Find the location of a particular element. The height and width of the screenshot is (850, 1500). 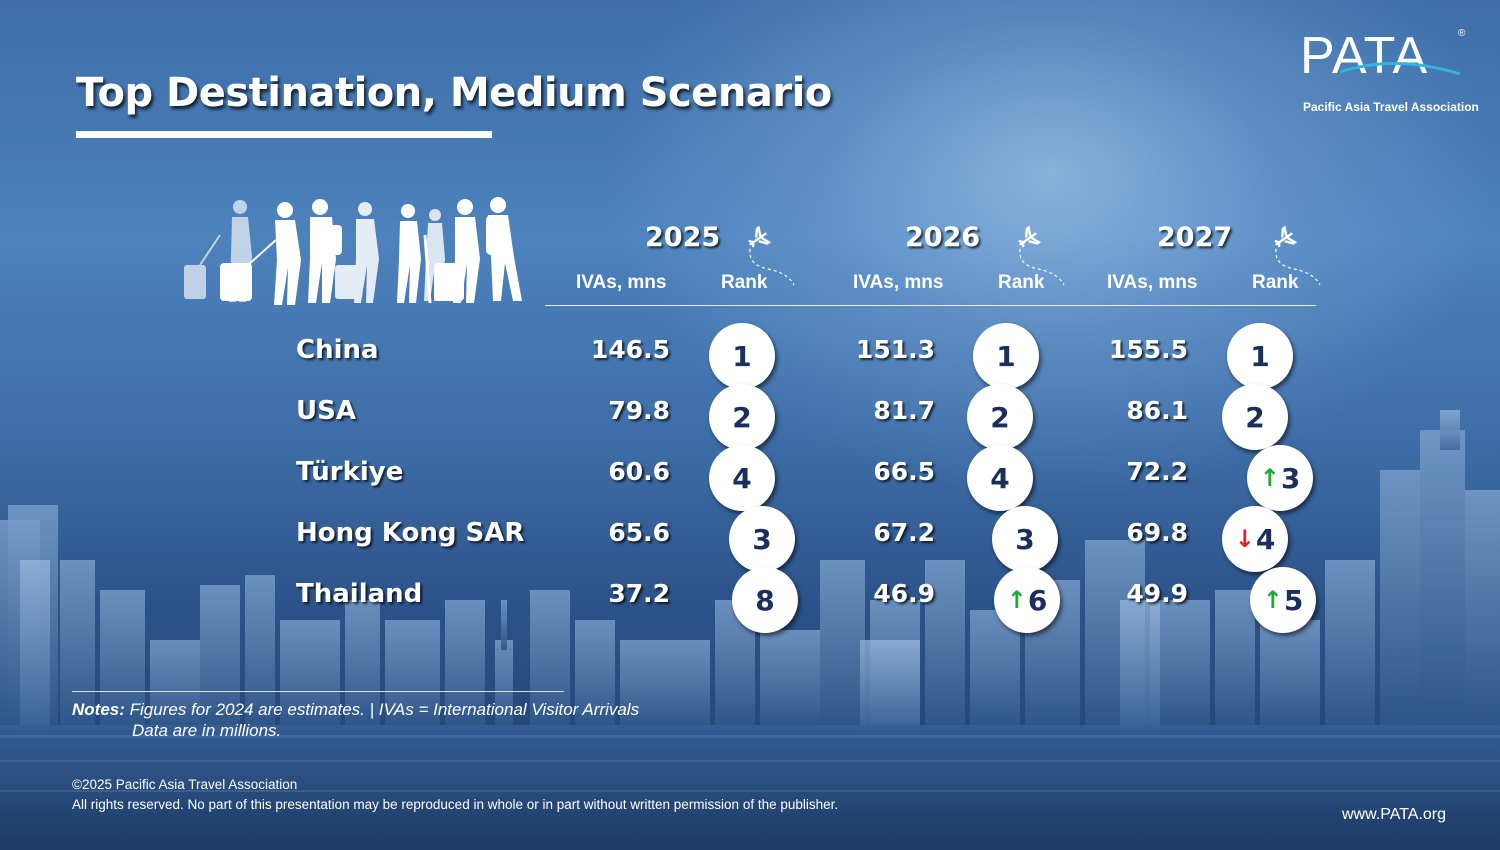

ivas-value: 46.9 is located at coordinates (904, 593).